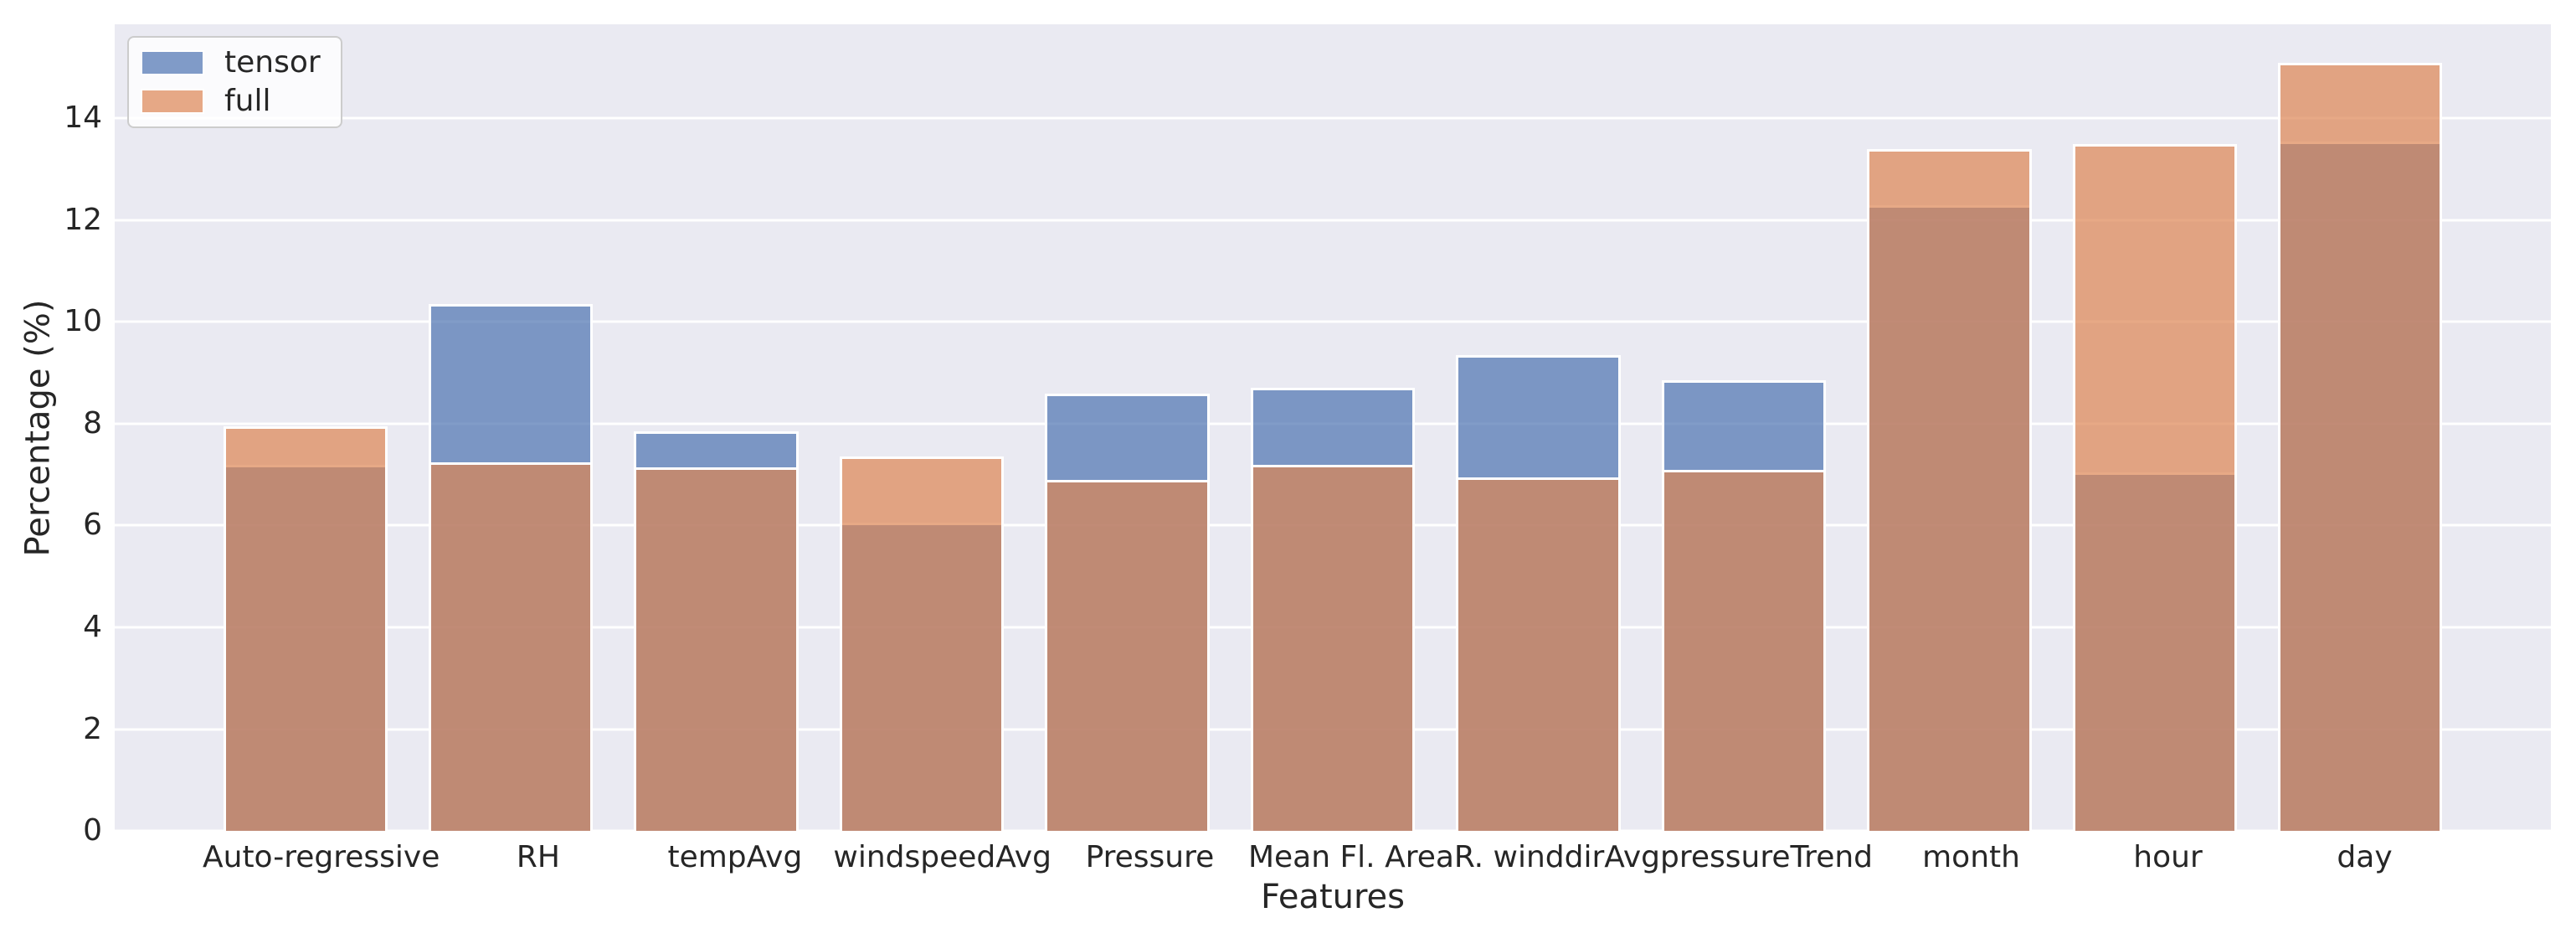 The height and width of the screenshot is (928, 2576). Describe the element at coordinates (1539, 427) in the screenshot. I see `bar-slot-R. winddirAvg` at that location.